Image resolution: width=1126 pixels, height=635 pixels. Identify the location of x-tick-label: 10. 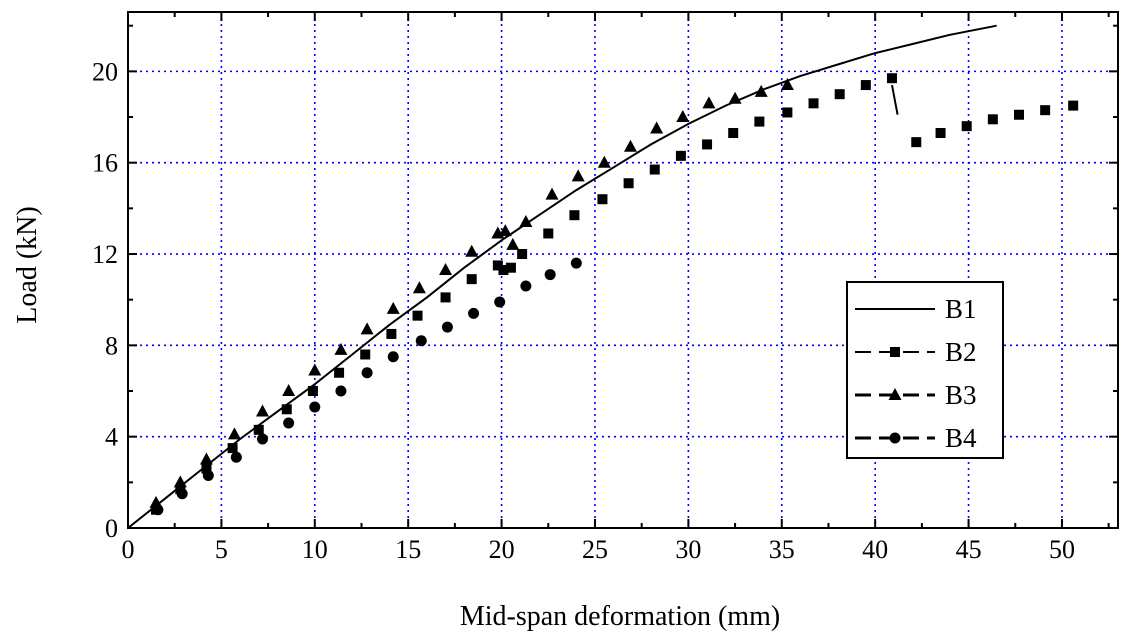
(315, 549).